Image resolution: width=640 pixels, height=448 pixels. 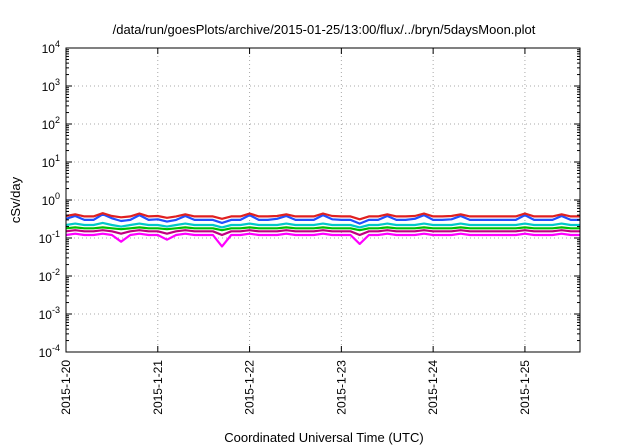 I want to click on y-axis-label: cSv/day, so click(x=15, y=199).